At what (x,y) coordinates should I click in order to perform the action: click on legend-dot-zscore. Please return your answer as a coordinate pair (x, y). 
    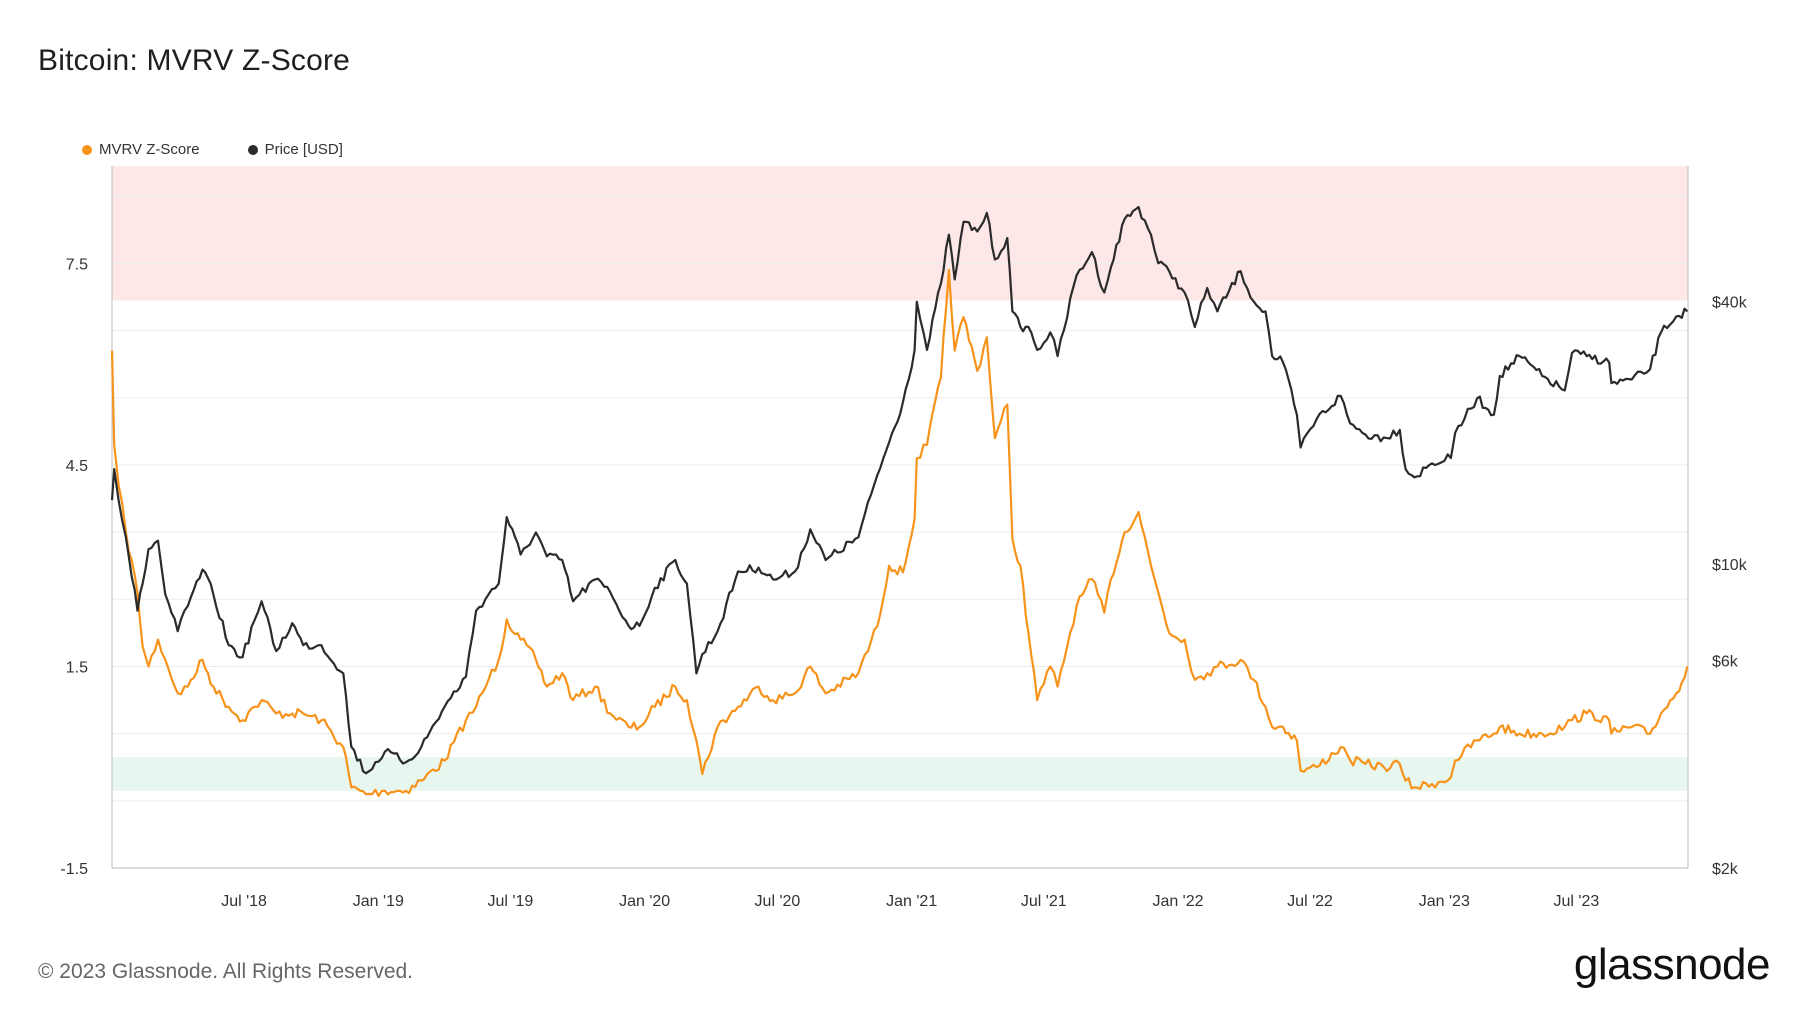
    Looking at the image, I should click on (87, 149).